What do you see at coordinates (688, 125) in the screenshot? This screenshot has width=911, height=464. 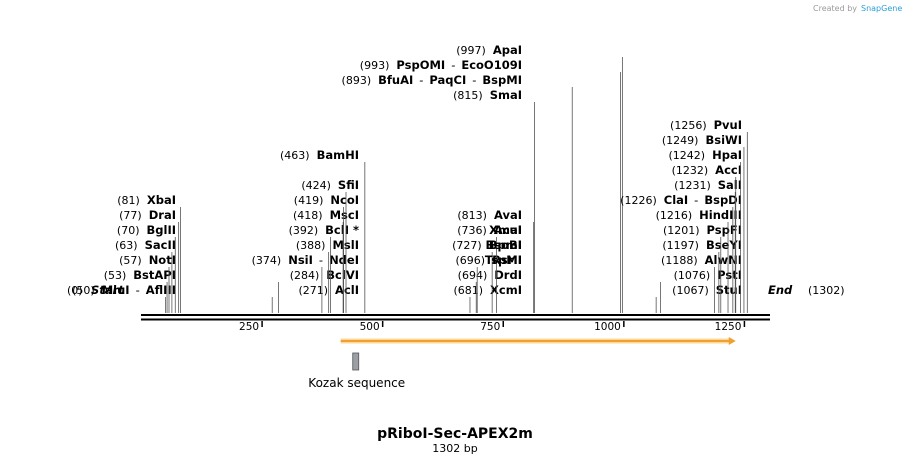 I see `site-position: (1256)` at bounding box center [688, 125].